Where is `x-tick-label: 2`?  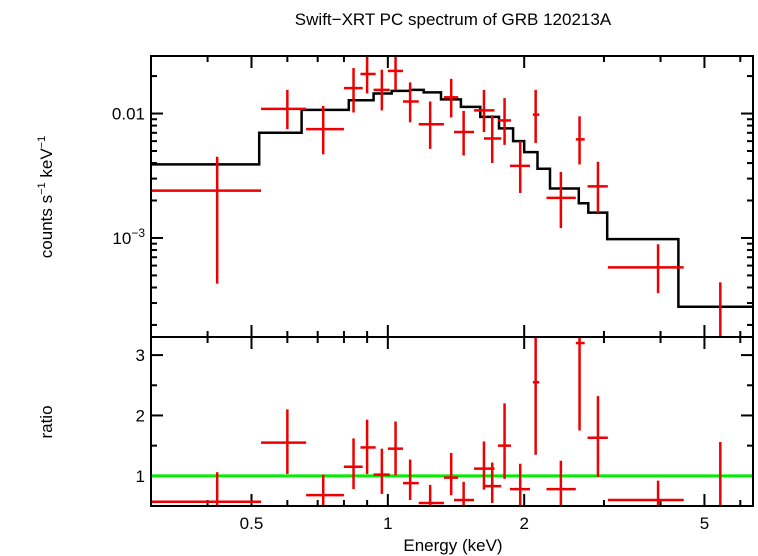 x-tick-label: 2 is located at coordinates (523, 523).